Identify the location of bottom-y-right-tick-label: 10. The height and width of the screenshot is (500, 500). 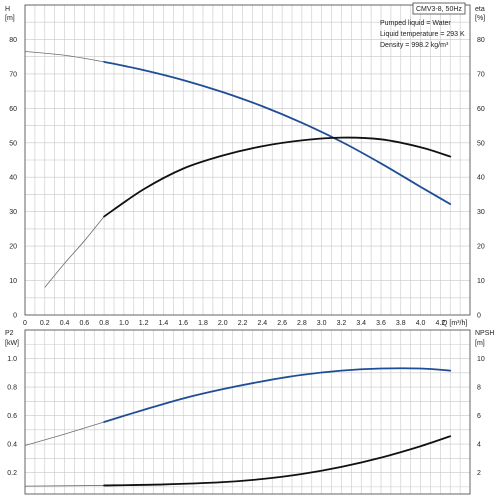
(481, 359).